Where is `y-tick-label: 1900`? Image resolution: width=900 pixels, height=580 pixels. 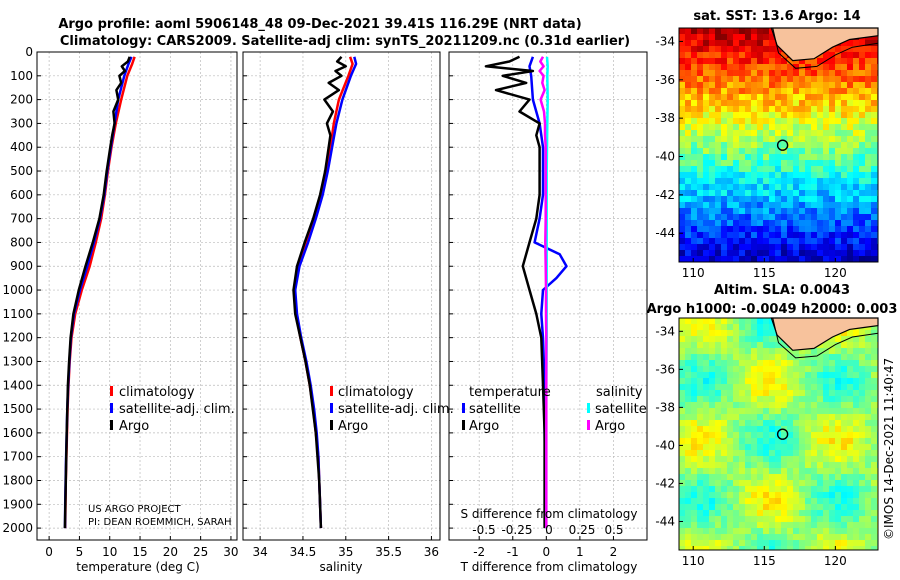 y-tick-label: 1900 is located at coordinates (17, 504).